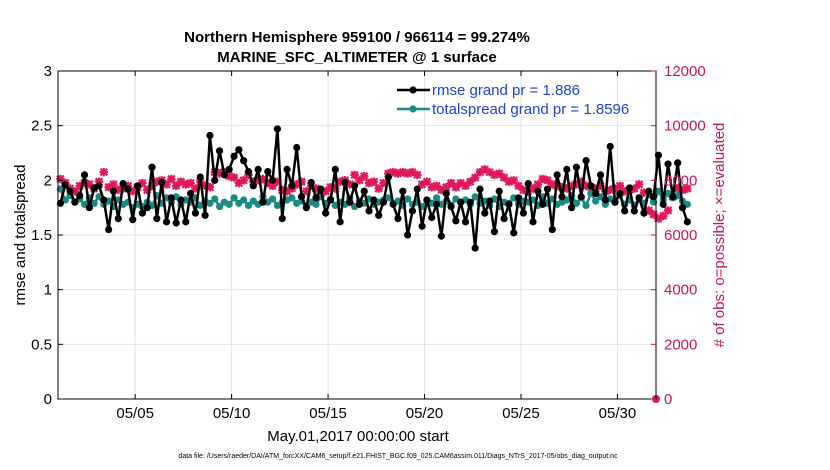 The width and height of the screenshot is (830, 470). What do you see at coordinates (135, 413) in the screenshot?
I see `x-tick-label: 05/05` at bounding box center [135, 413].